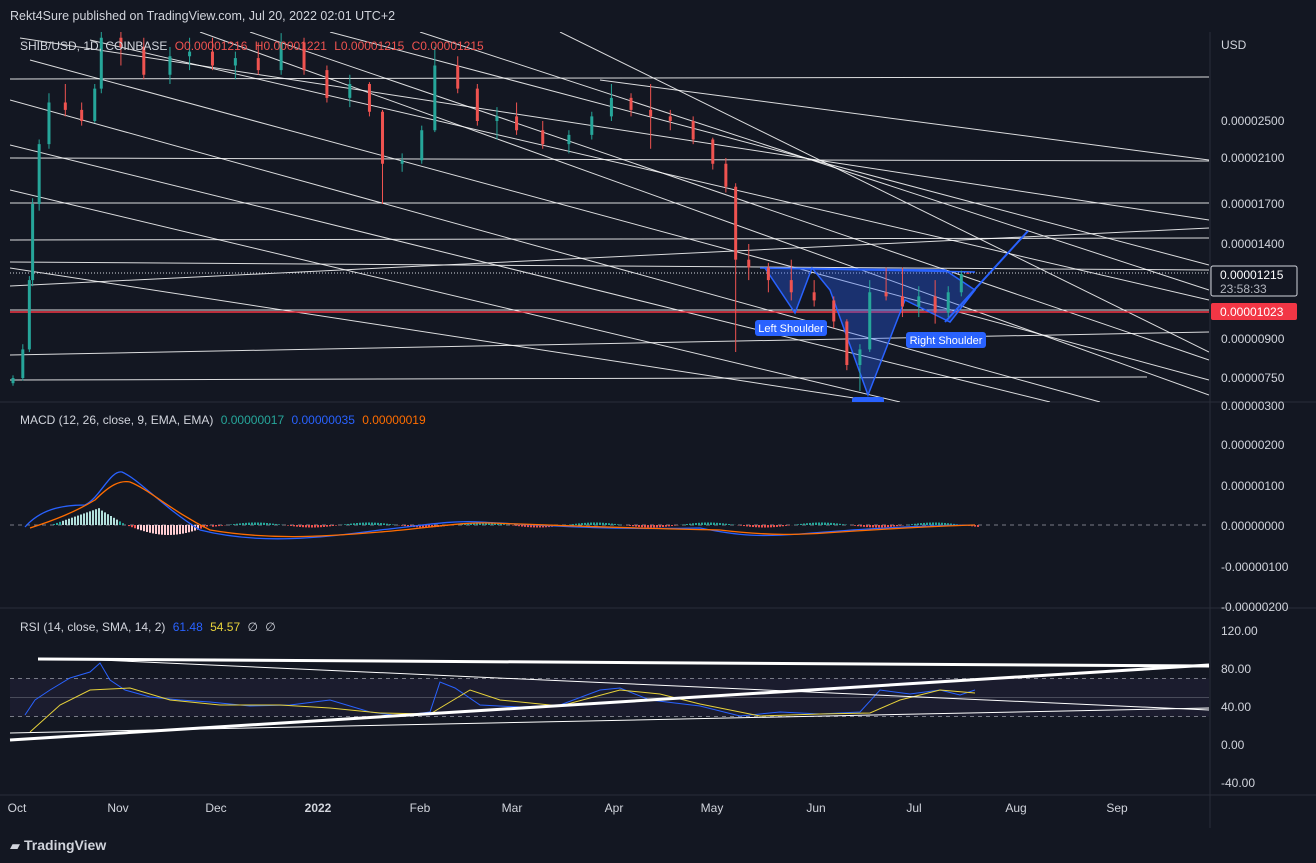 Image resolution: width=1316 pixels, height=863 pixels. I want to click on high-value: H0.00001221, so click(290, 46).